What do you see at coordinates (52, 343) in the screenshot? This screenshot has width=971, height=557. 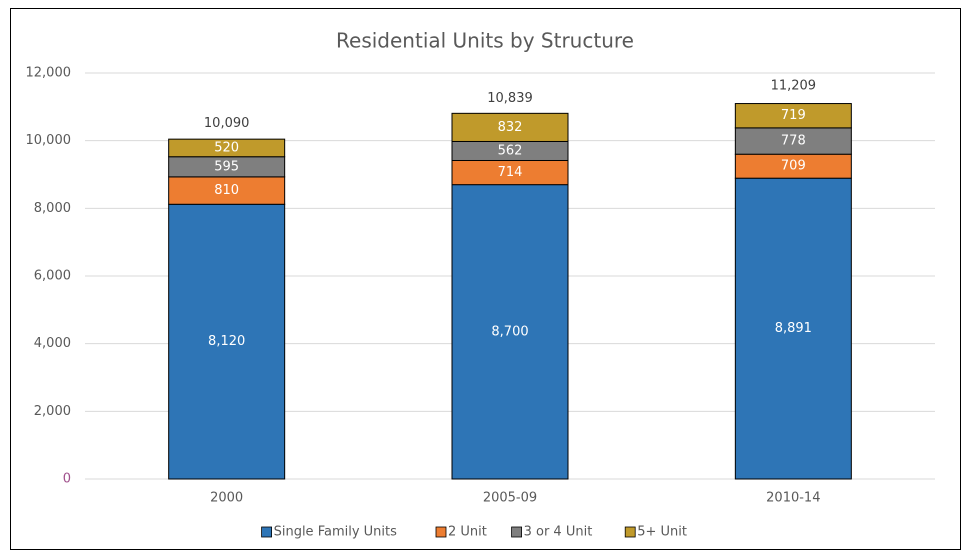 I see `y-tick-label: 4,000` at bounding box center [52, 343].